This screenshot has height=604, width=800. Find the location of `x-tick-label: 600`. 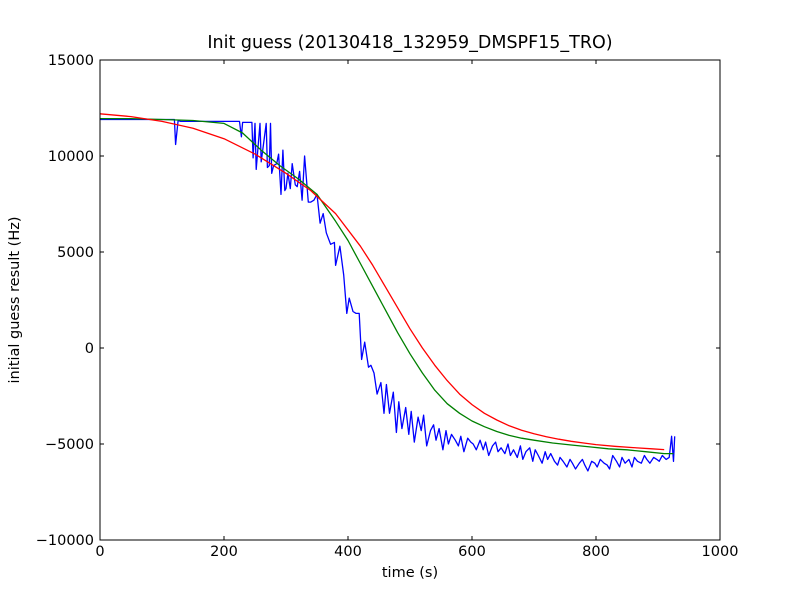

x-tick-label: 600 is located at coordinates (472, 552).